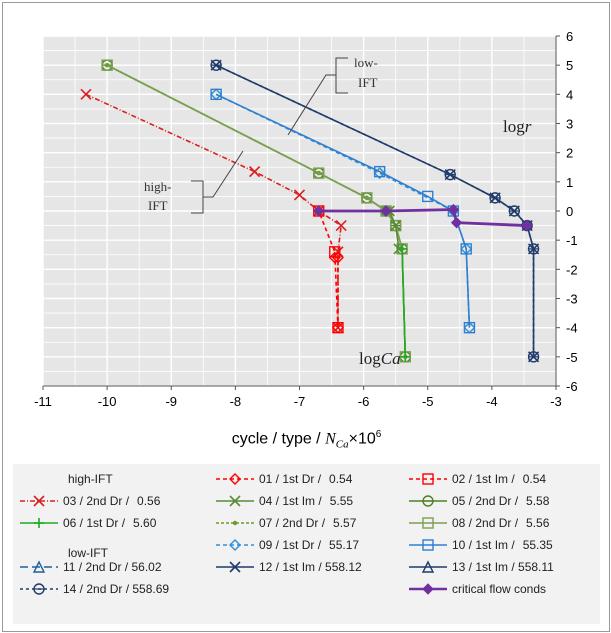  I want to click on legend-label: critical flow conds, so click(499, 589).